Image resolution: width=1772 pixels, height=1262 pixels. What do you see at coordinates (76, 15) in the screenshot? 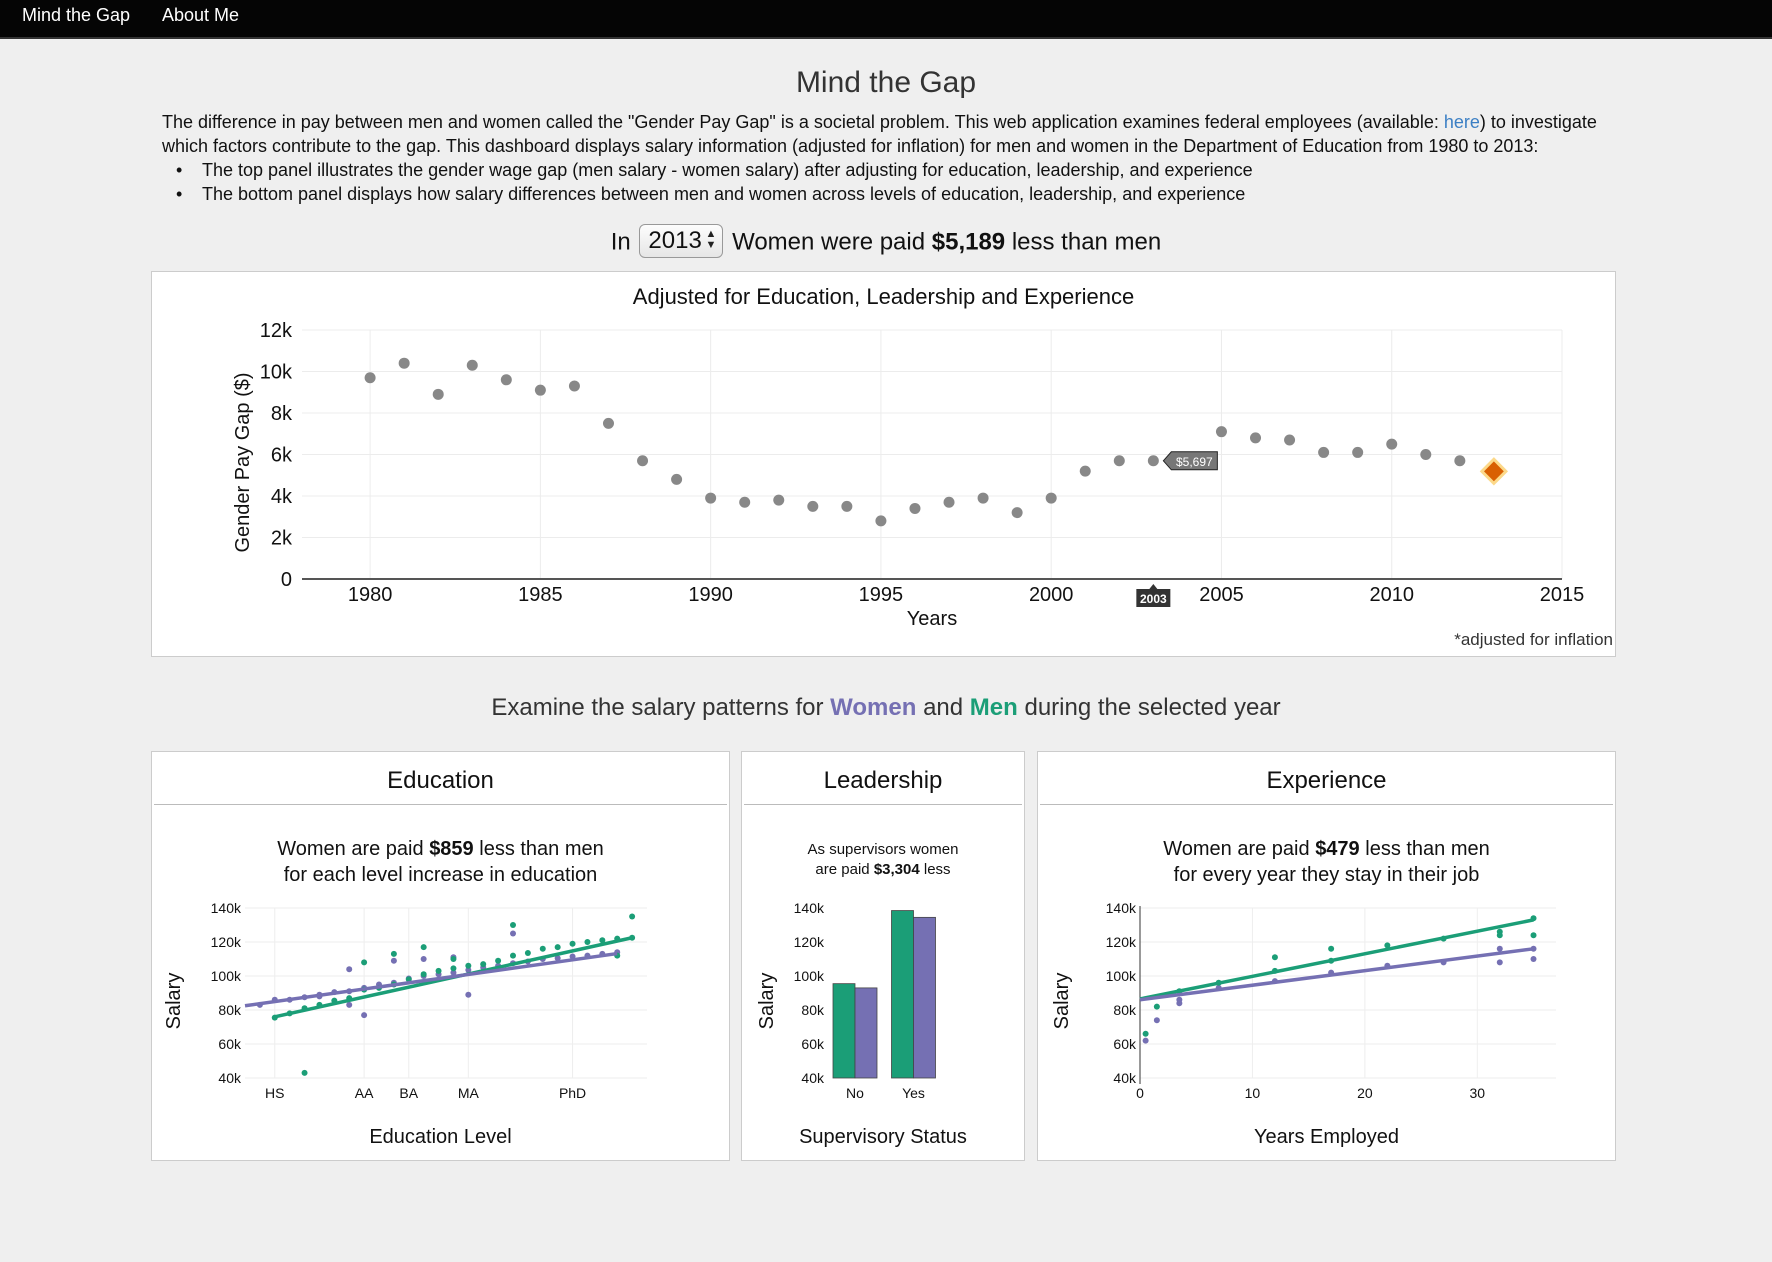
I see `nav-brand-link: Mind the Gap` at bounding box center [76, 15].